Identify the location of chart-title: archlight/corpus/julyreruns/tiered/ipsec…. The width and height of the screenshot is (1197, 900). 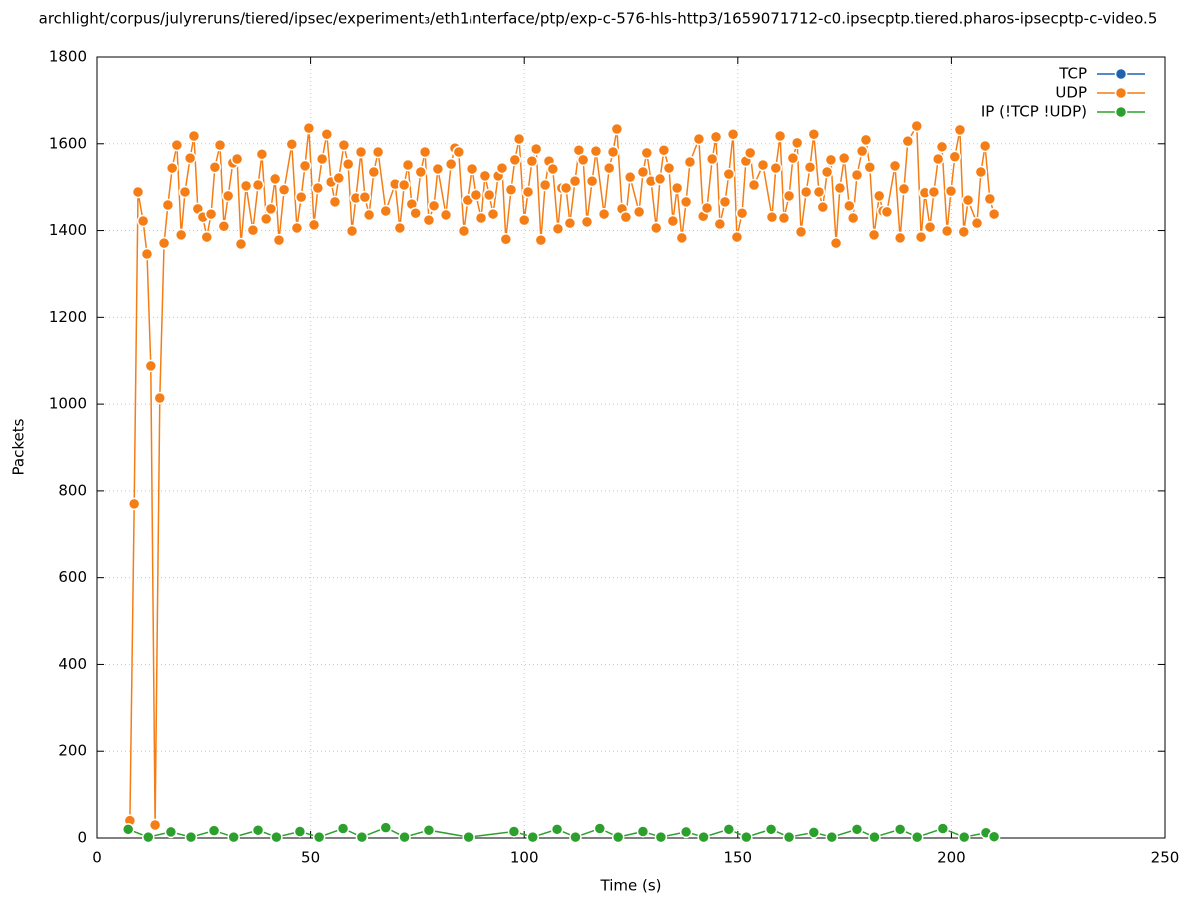
(598, 19).